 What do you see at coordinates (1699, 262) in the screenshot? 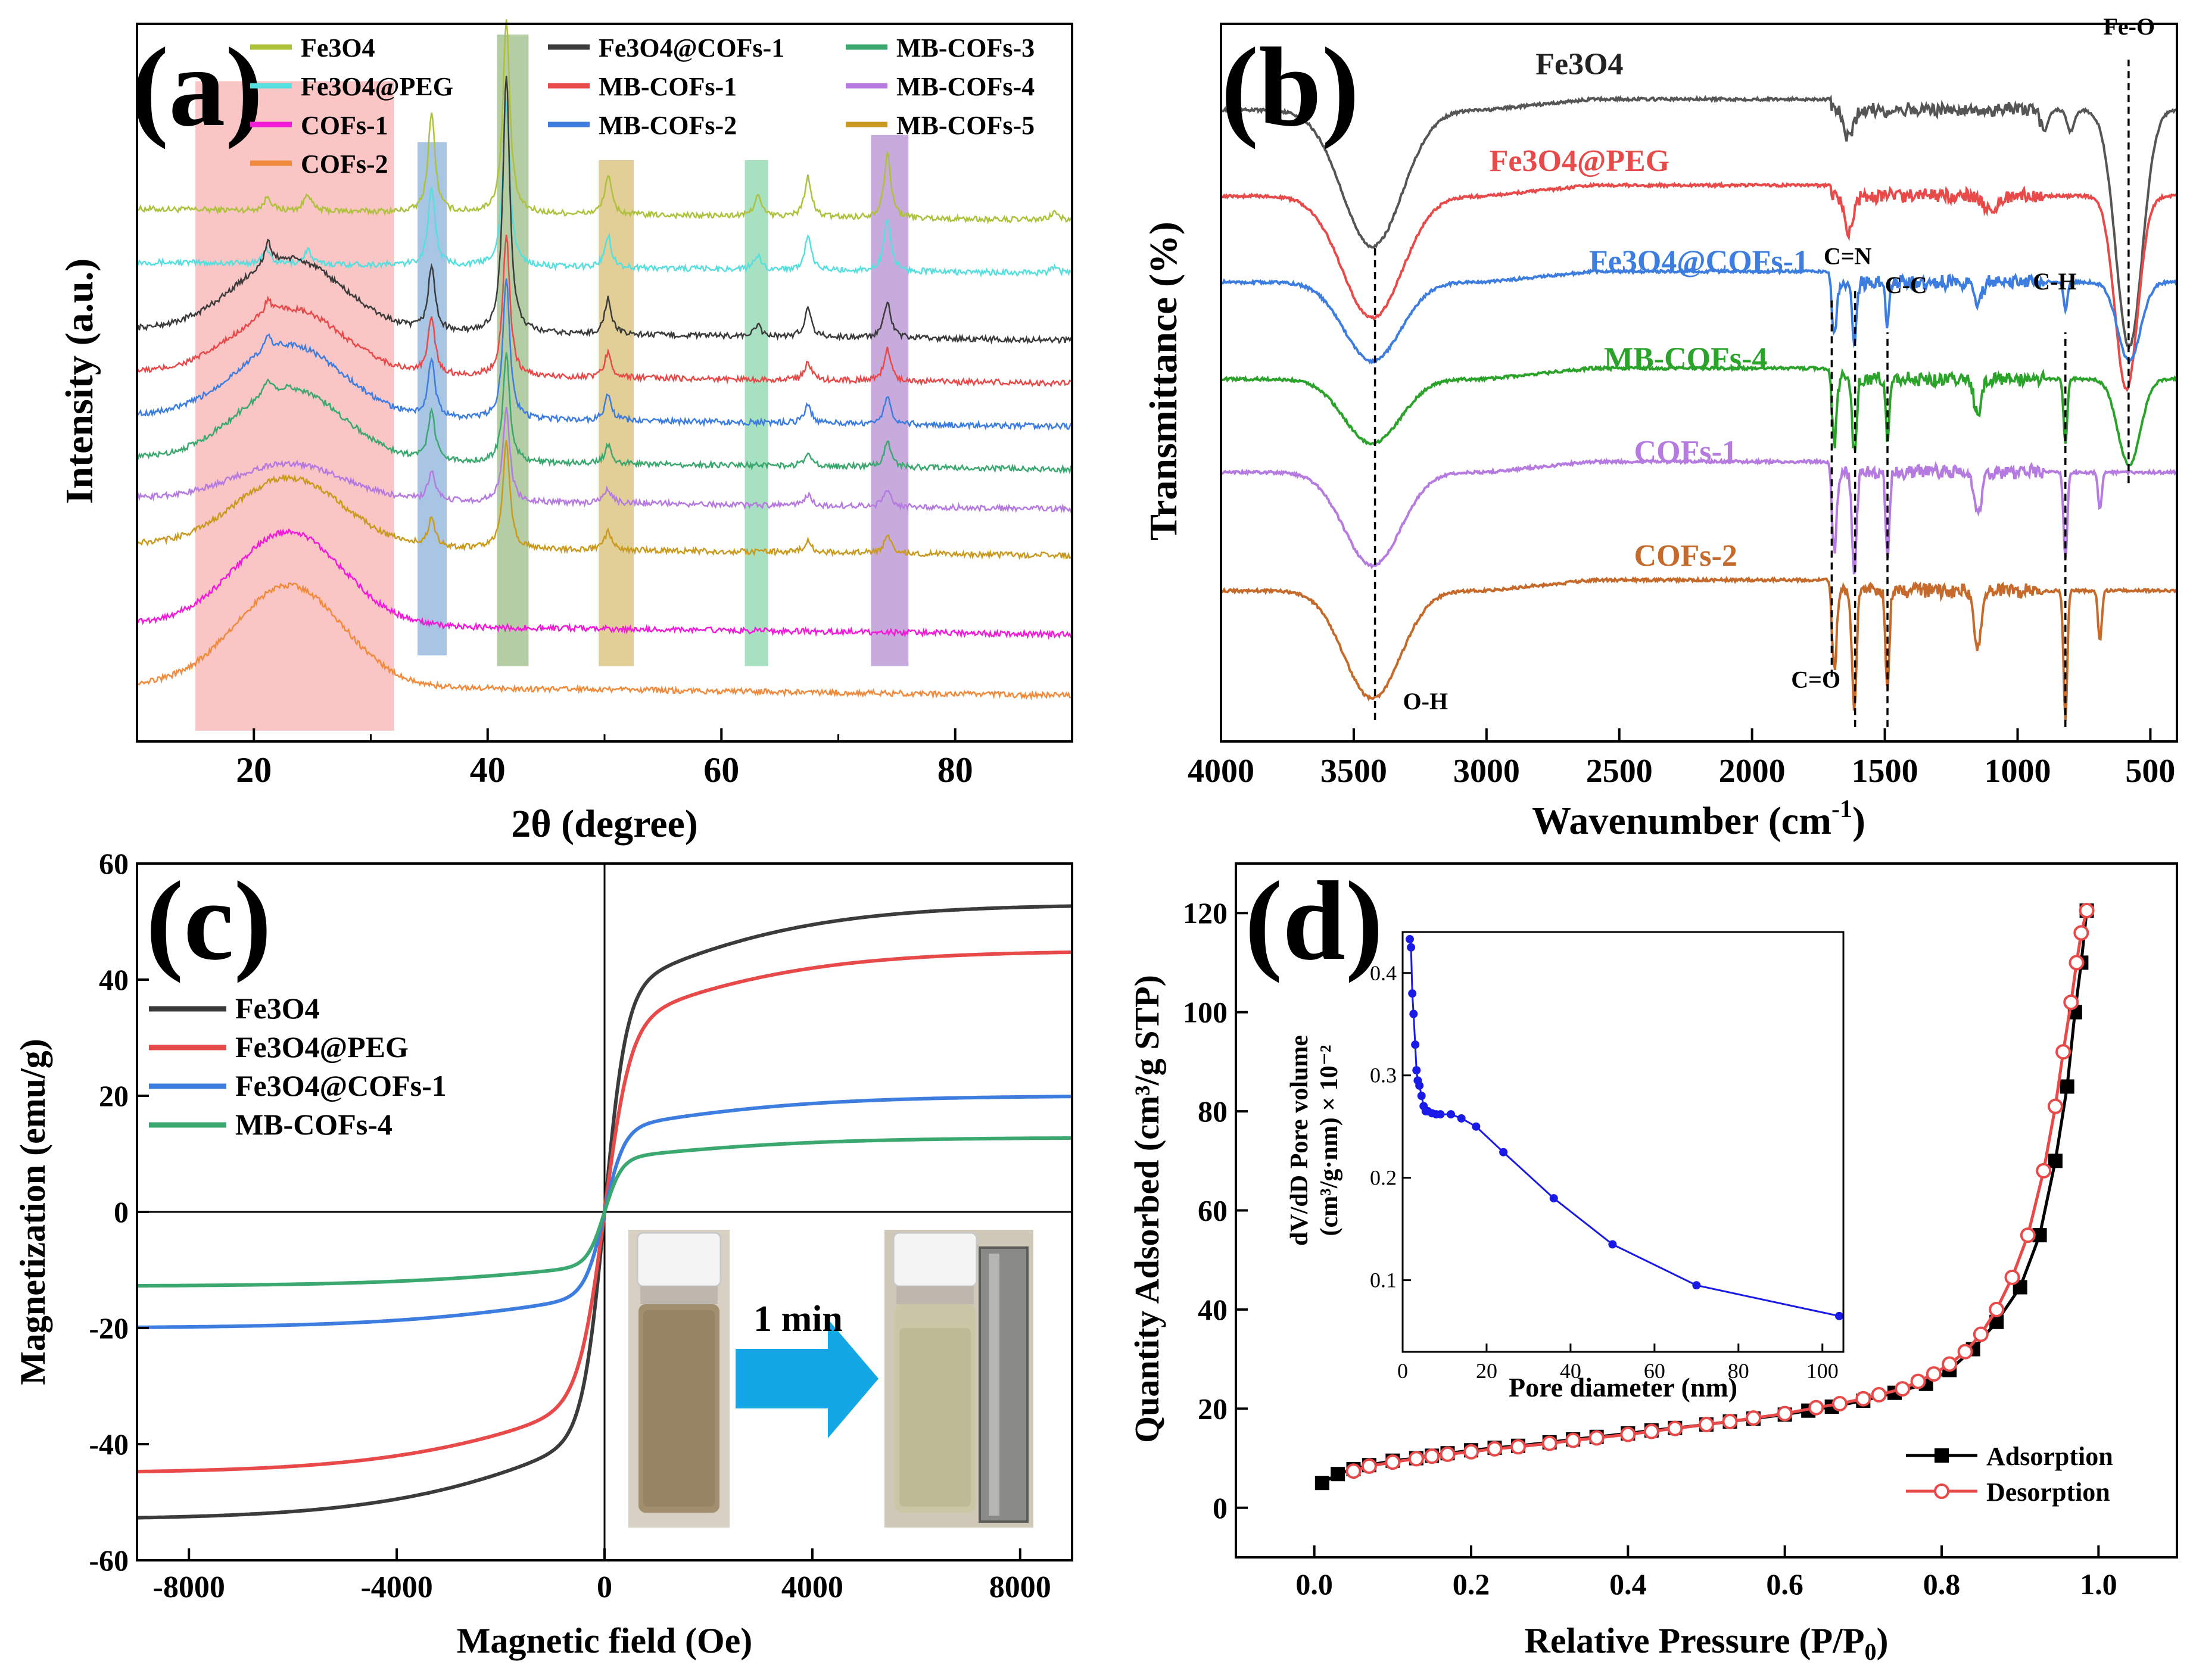
I see `b-series-label-fe3o4-cofs-1: Fe3O4@COFs-1` at bounding box center [1699, 262].